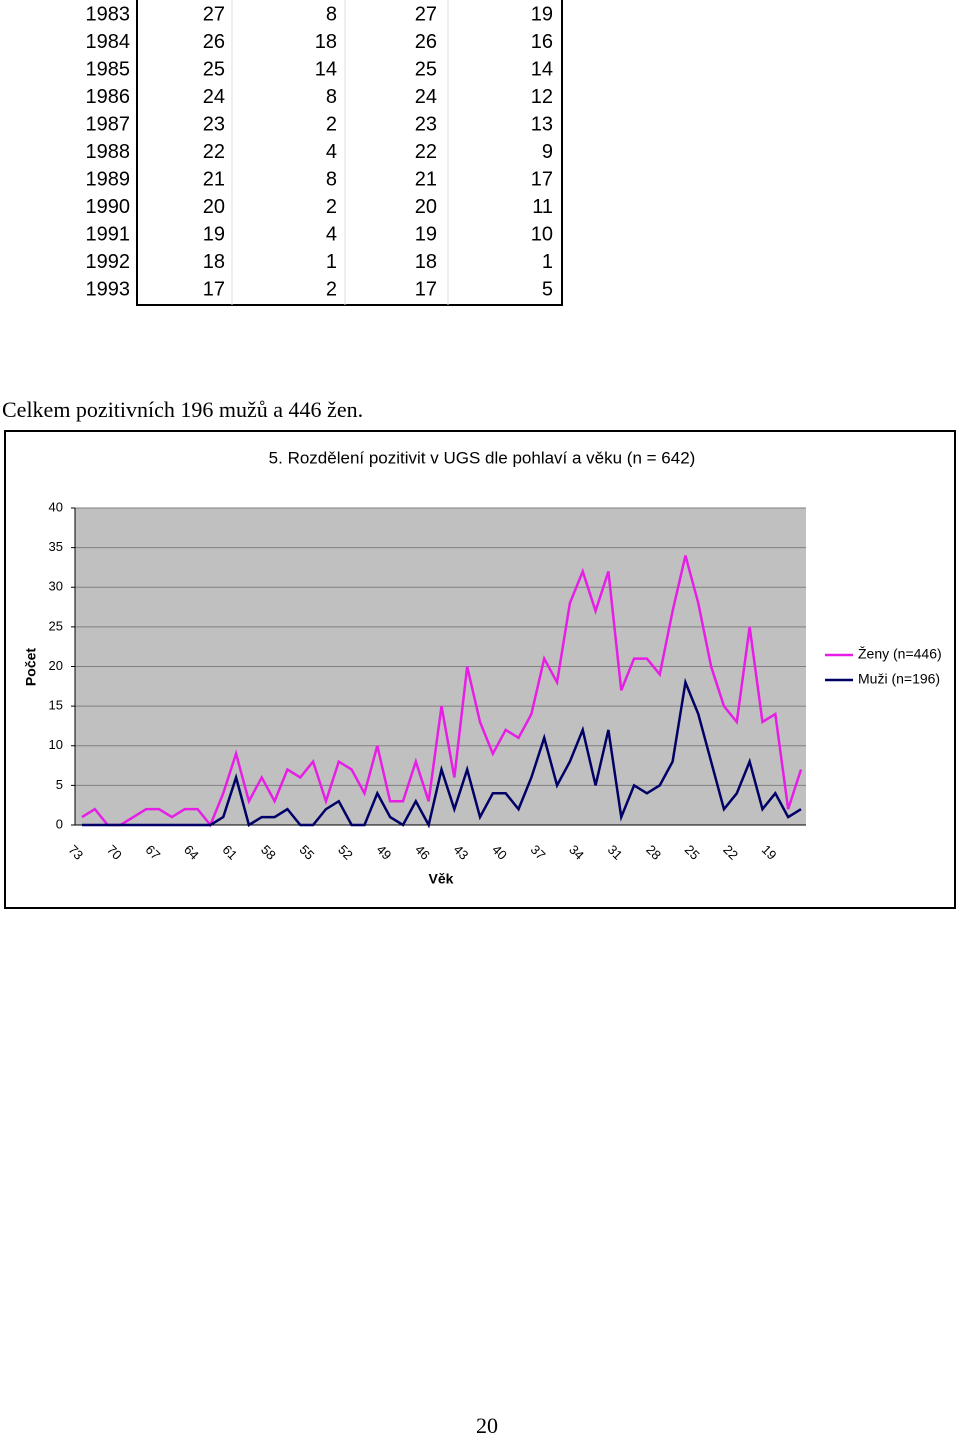 This screenshot has width=960, height=1438. I want to click on y-tick-label: 20, so click(56, 665).